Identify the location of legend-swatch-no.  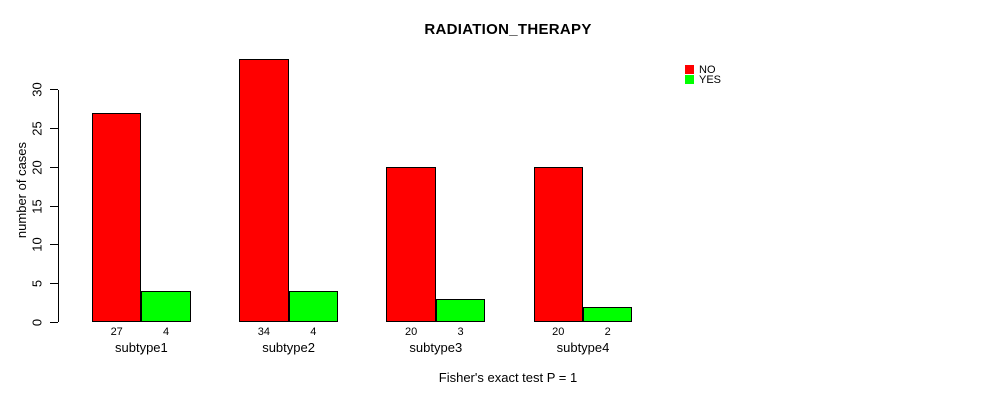
(689, 69).